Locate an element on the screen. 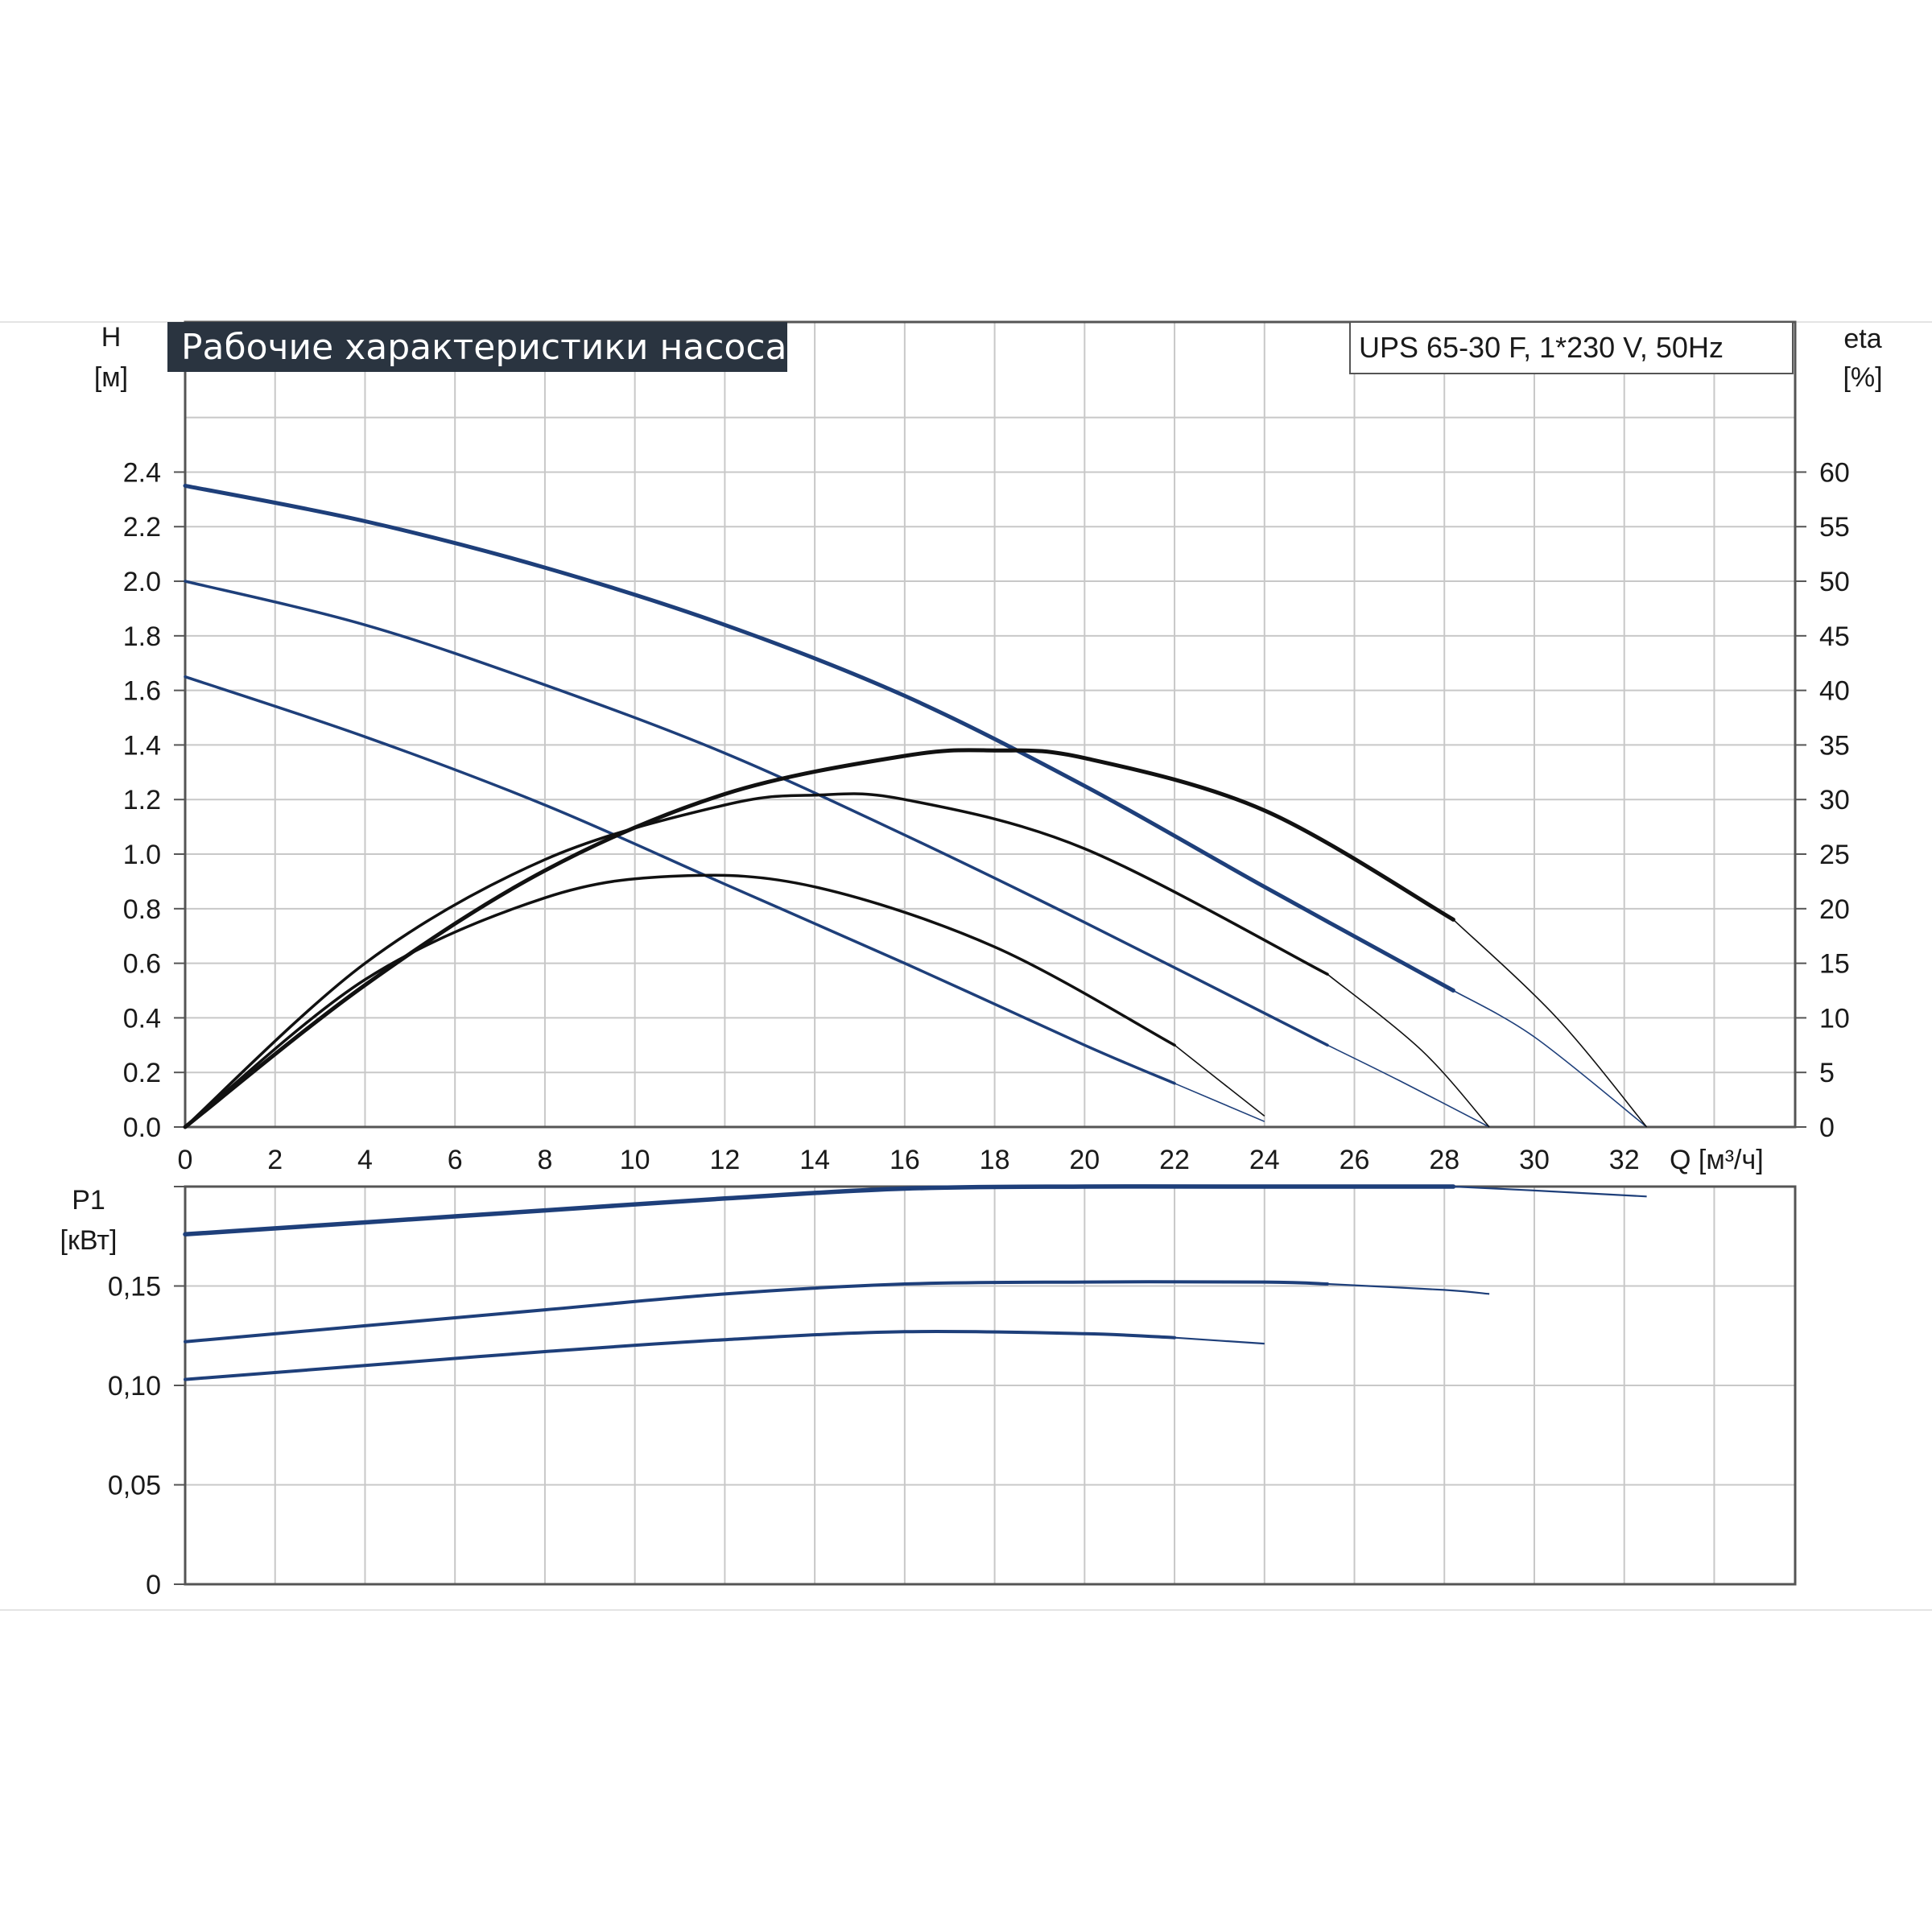 The height and width of the screenshot is (1932, 1932). power-tick-label: 0,05 is located at coordinates (134, 1486).